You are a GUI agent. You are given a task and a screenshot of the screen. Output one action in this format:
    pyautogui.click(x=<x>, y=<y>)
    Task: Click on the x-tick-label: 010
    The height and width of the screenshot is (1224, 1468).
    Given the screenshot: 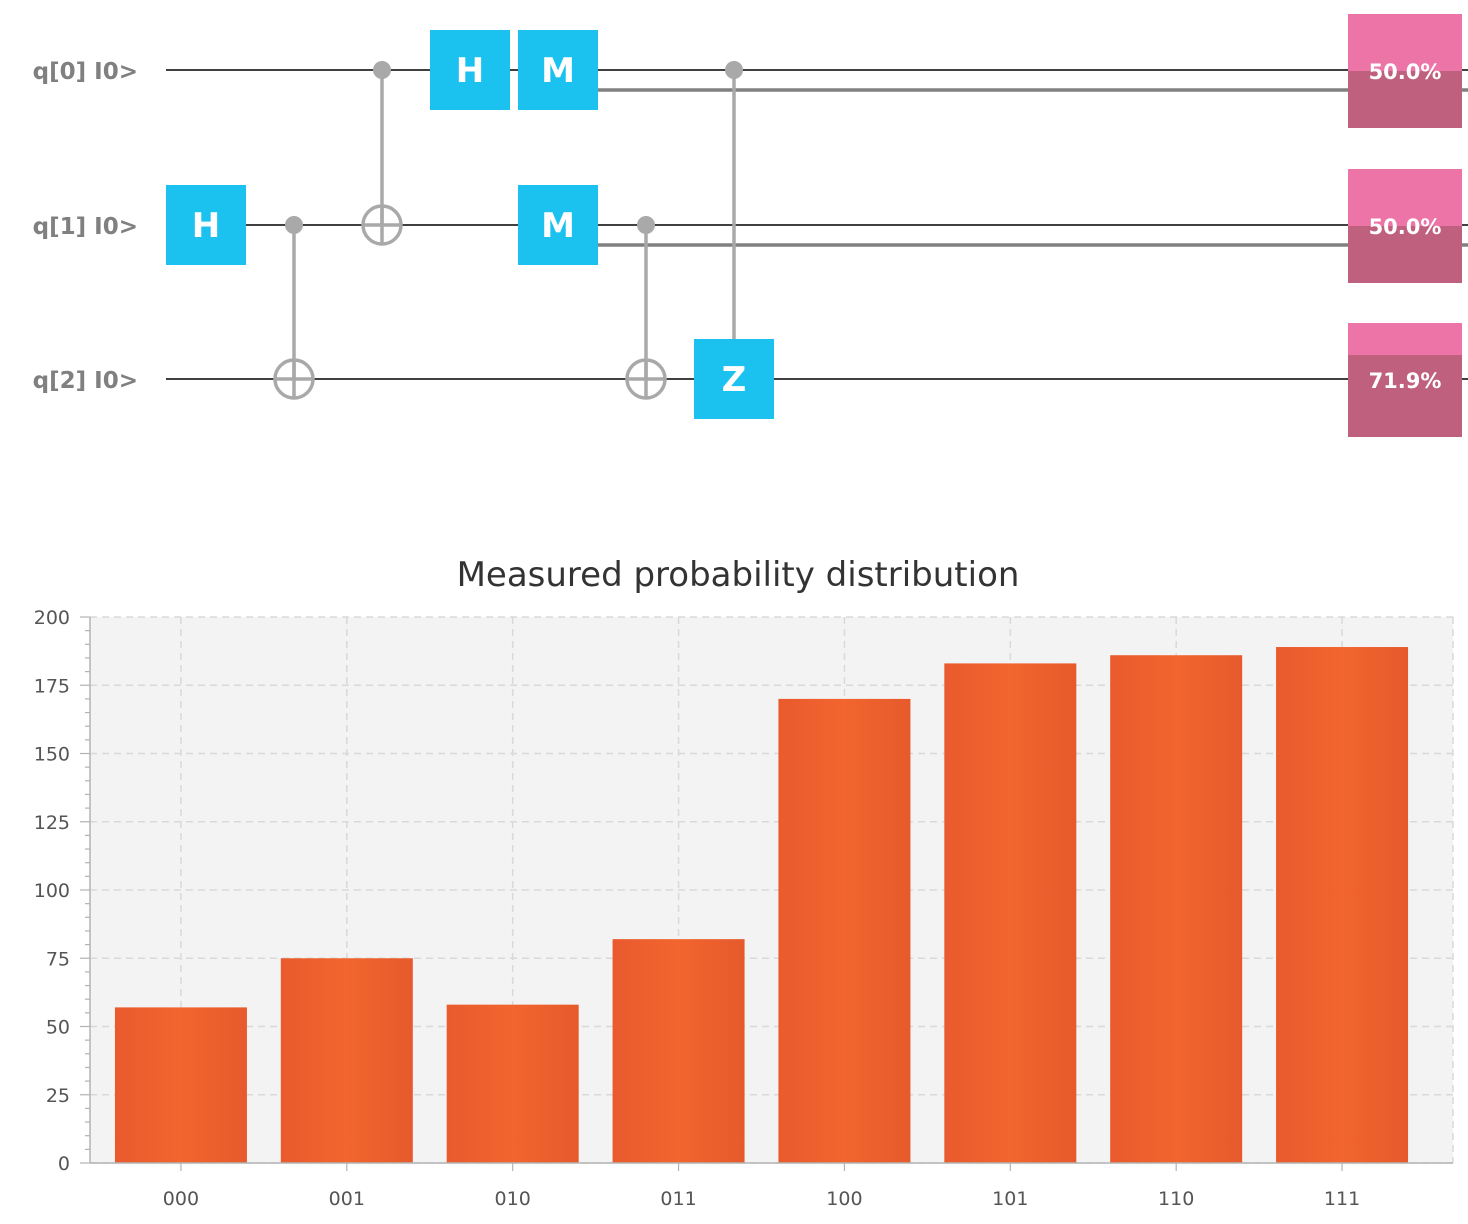 What is the action you would take?
    pyautogui.click(x=513, y=1199)
    